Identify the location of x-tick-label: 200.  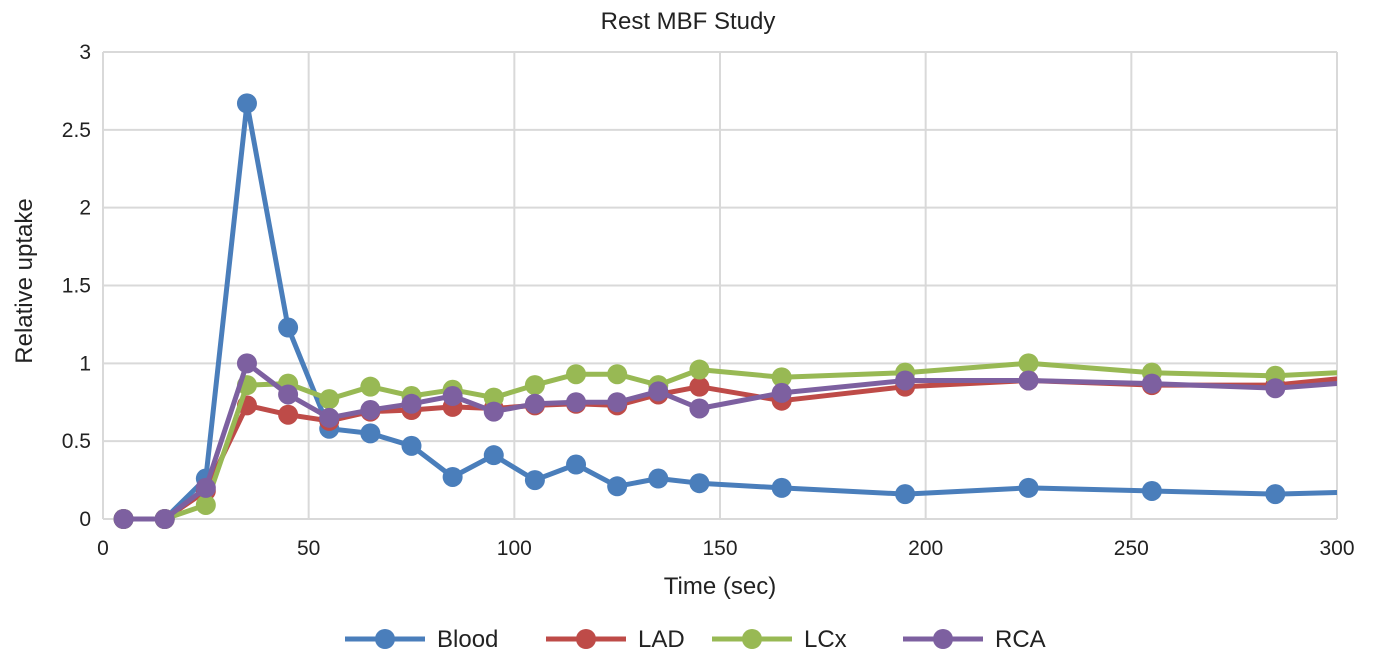
(925, 548).